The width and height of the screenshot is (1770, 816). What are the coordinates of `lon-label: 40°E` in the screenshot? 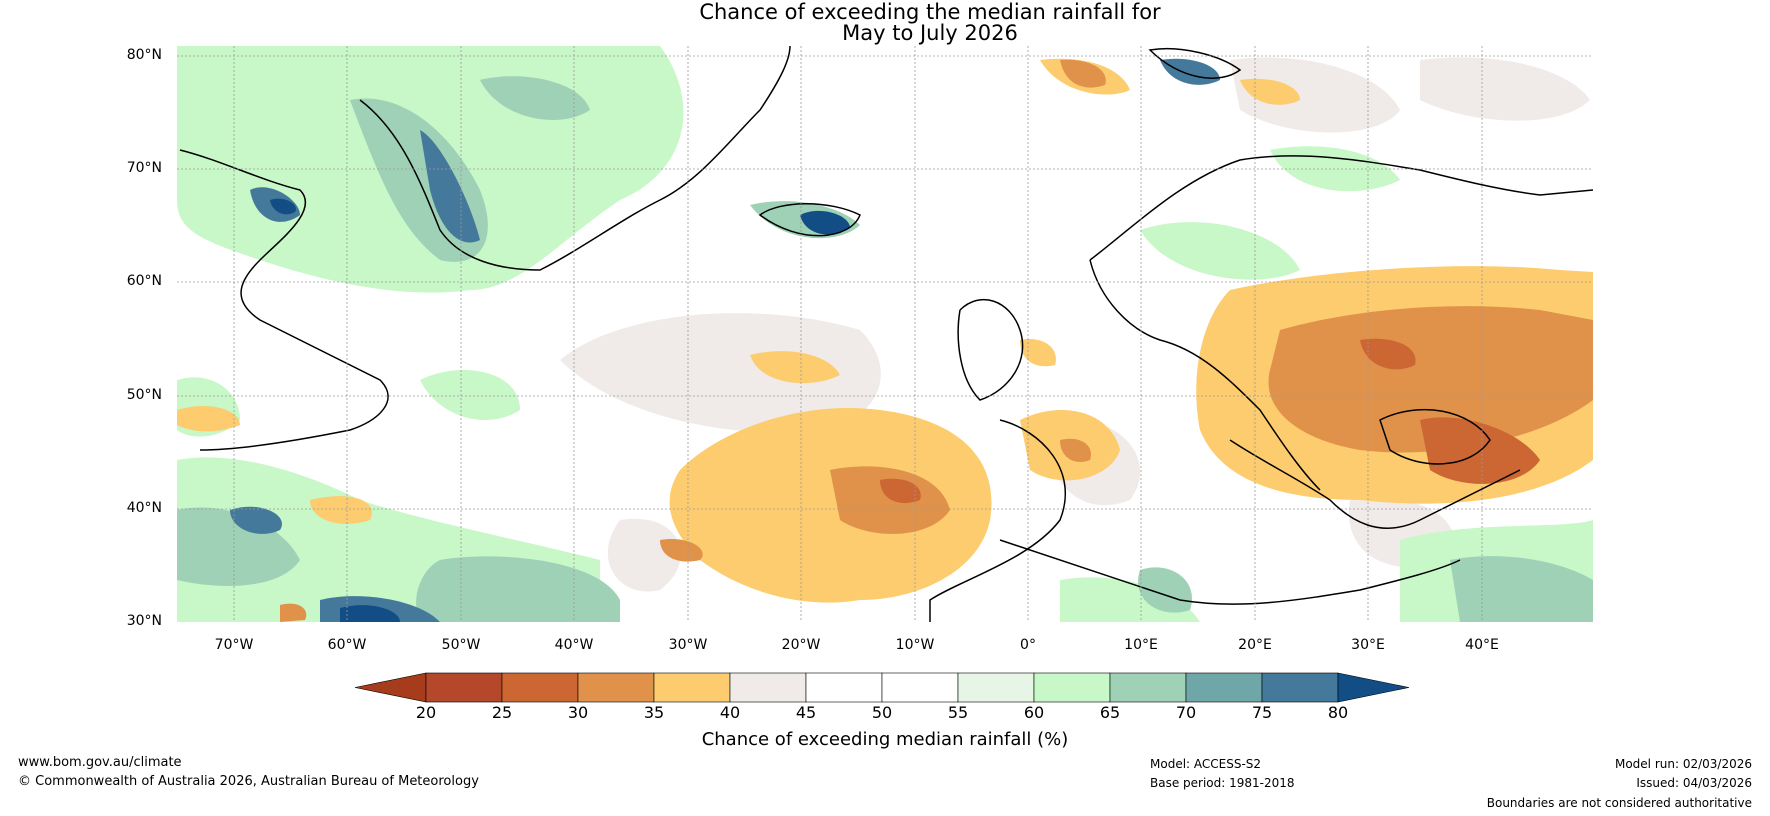 It's located at (1482, 645).